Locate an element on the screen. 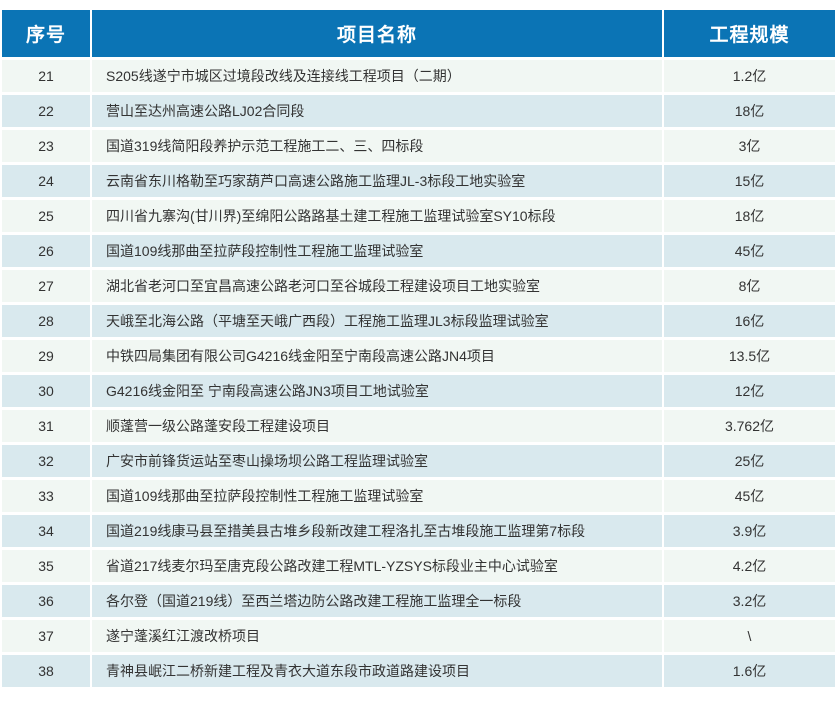 The image size is (837, 703). serial-number-cell: 32 is located at coordinates (46, 461).